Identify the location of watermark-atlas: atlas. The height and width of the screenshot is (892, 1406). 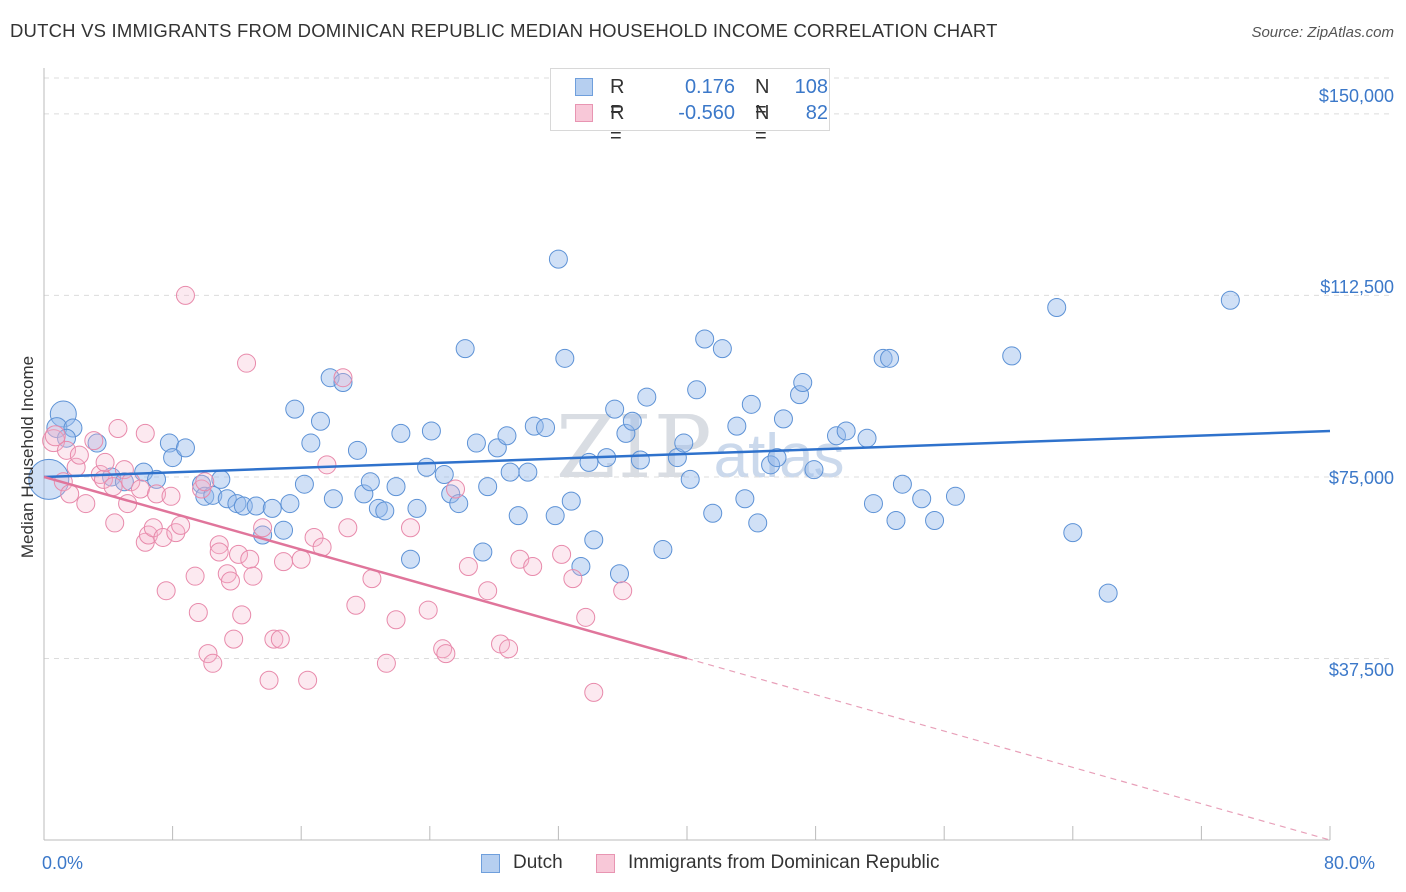
(779, 456).